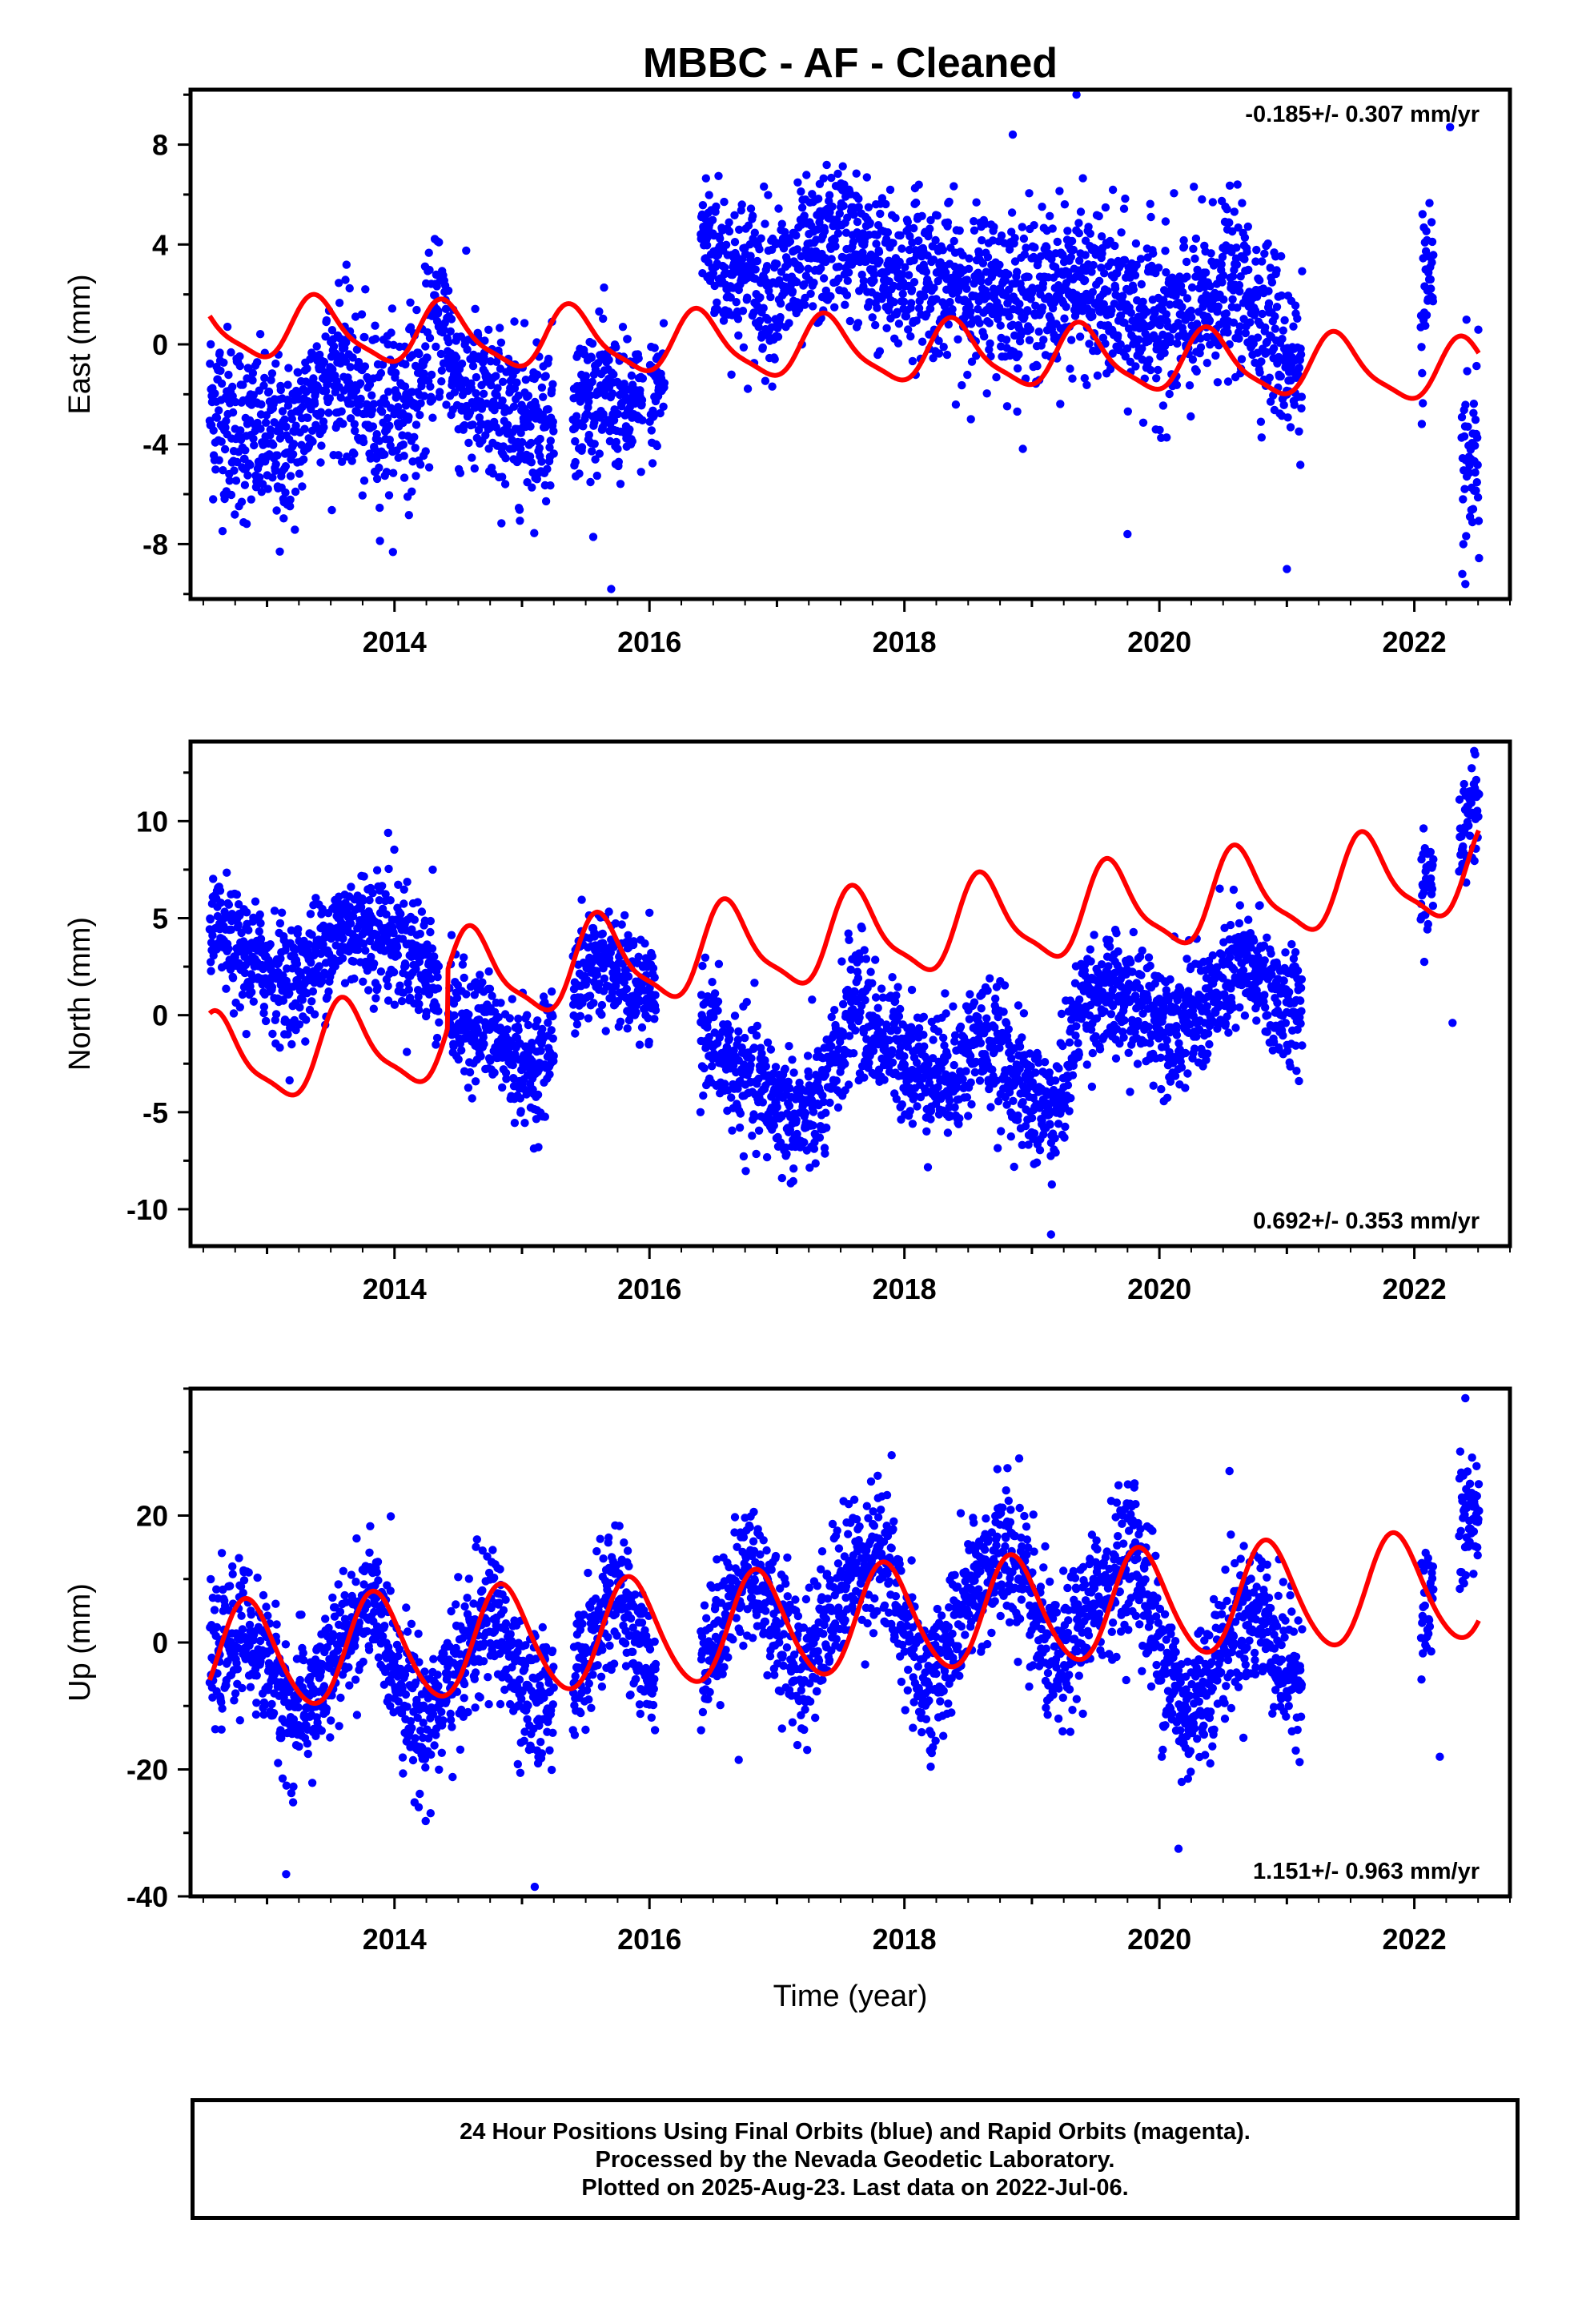  I want to click on x-tick-label: 2016, so click(649, 641).